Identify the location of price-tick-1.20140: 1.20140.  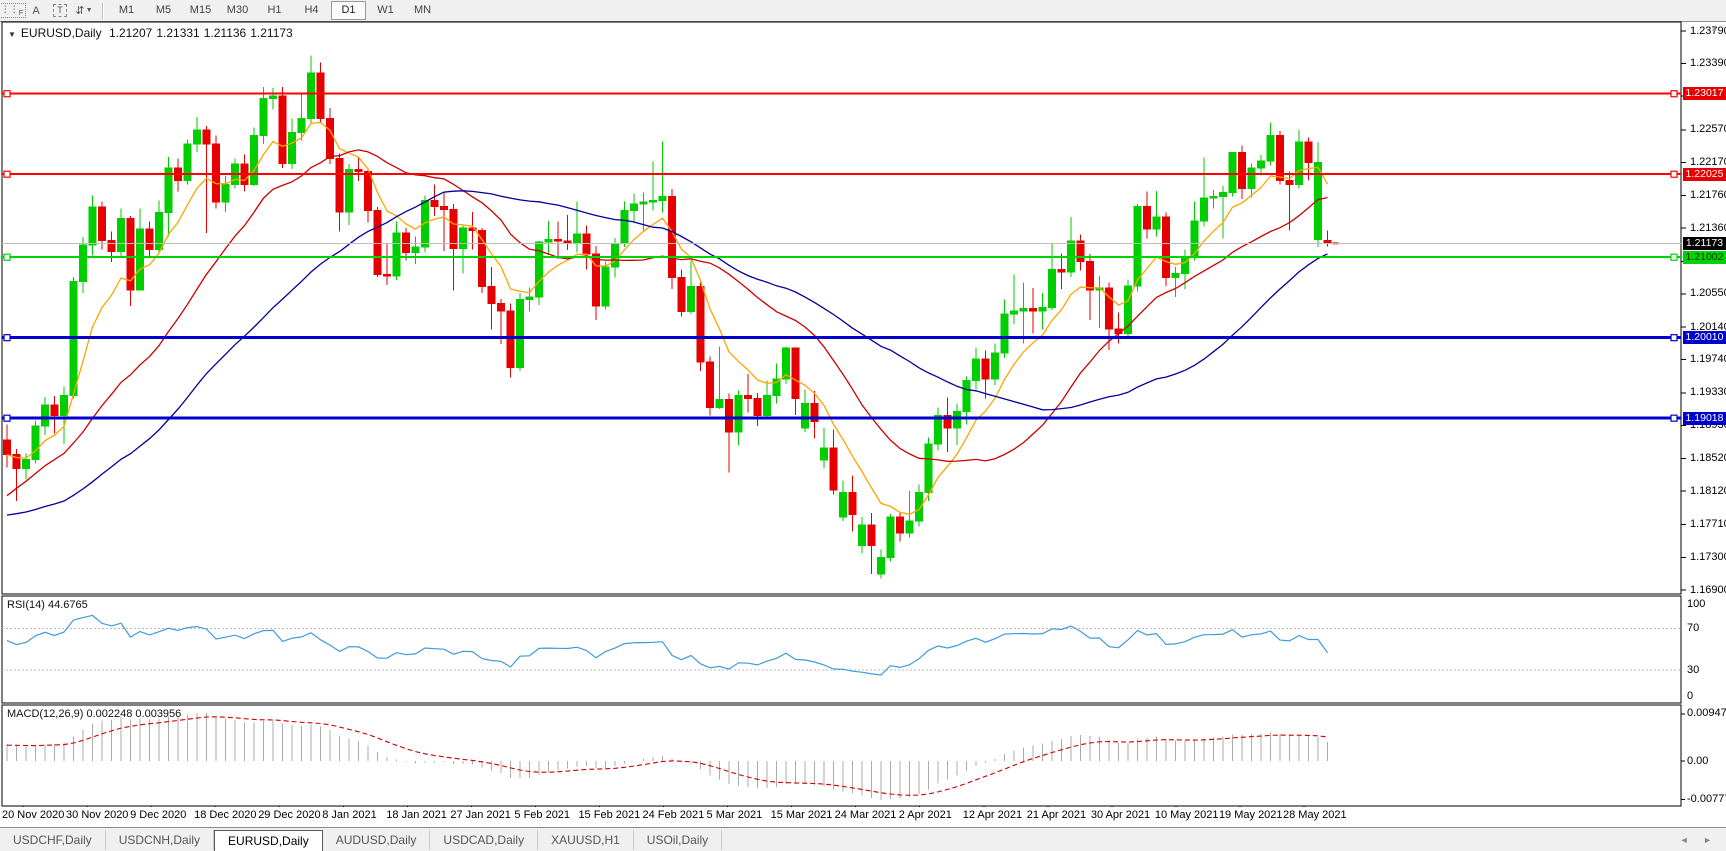
(1708, 326).